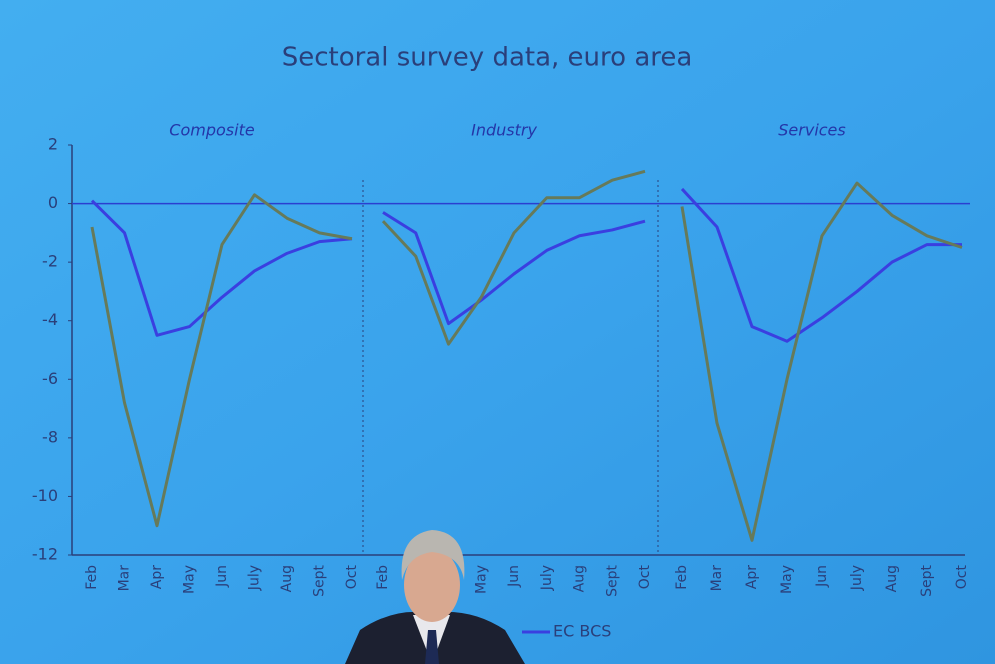 The image size is (995, 664). What do you see at coordinates (212, 130) in the screenshot?
I see `panel-subtitle: Composite` at bounding box center [212, 130].